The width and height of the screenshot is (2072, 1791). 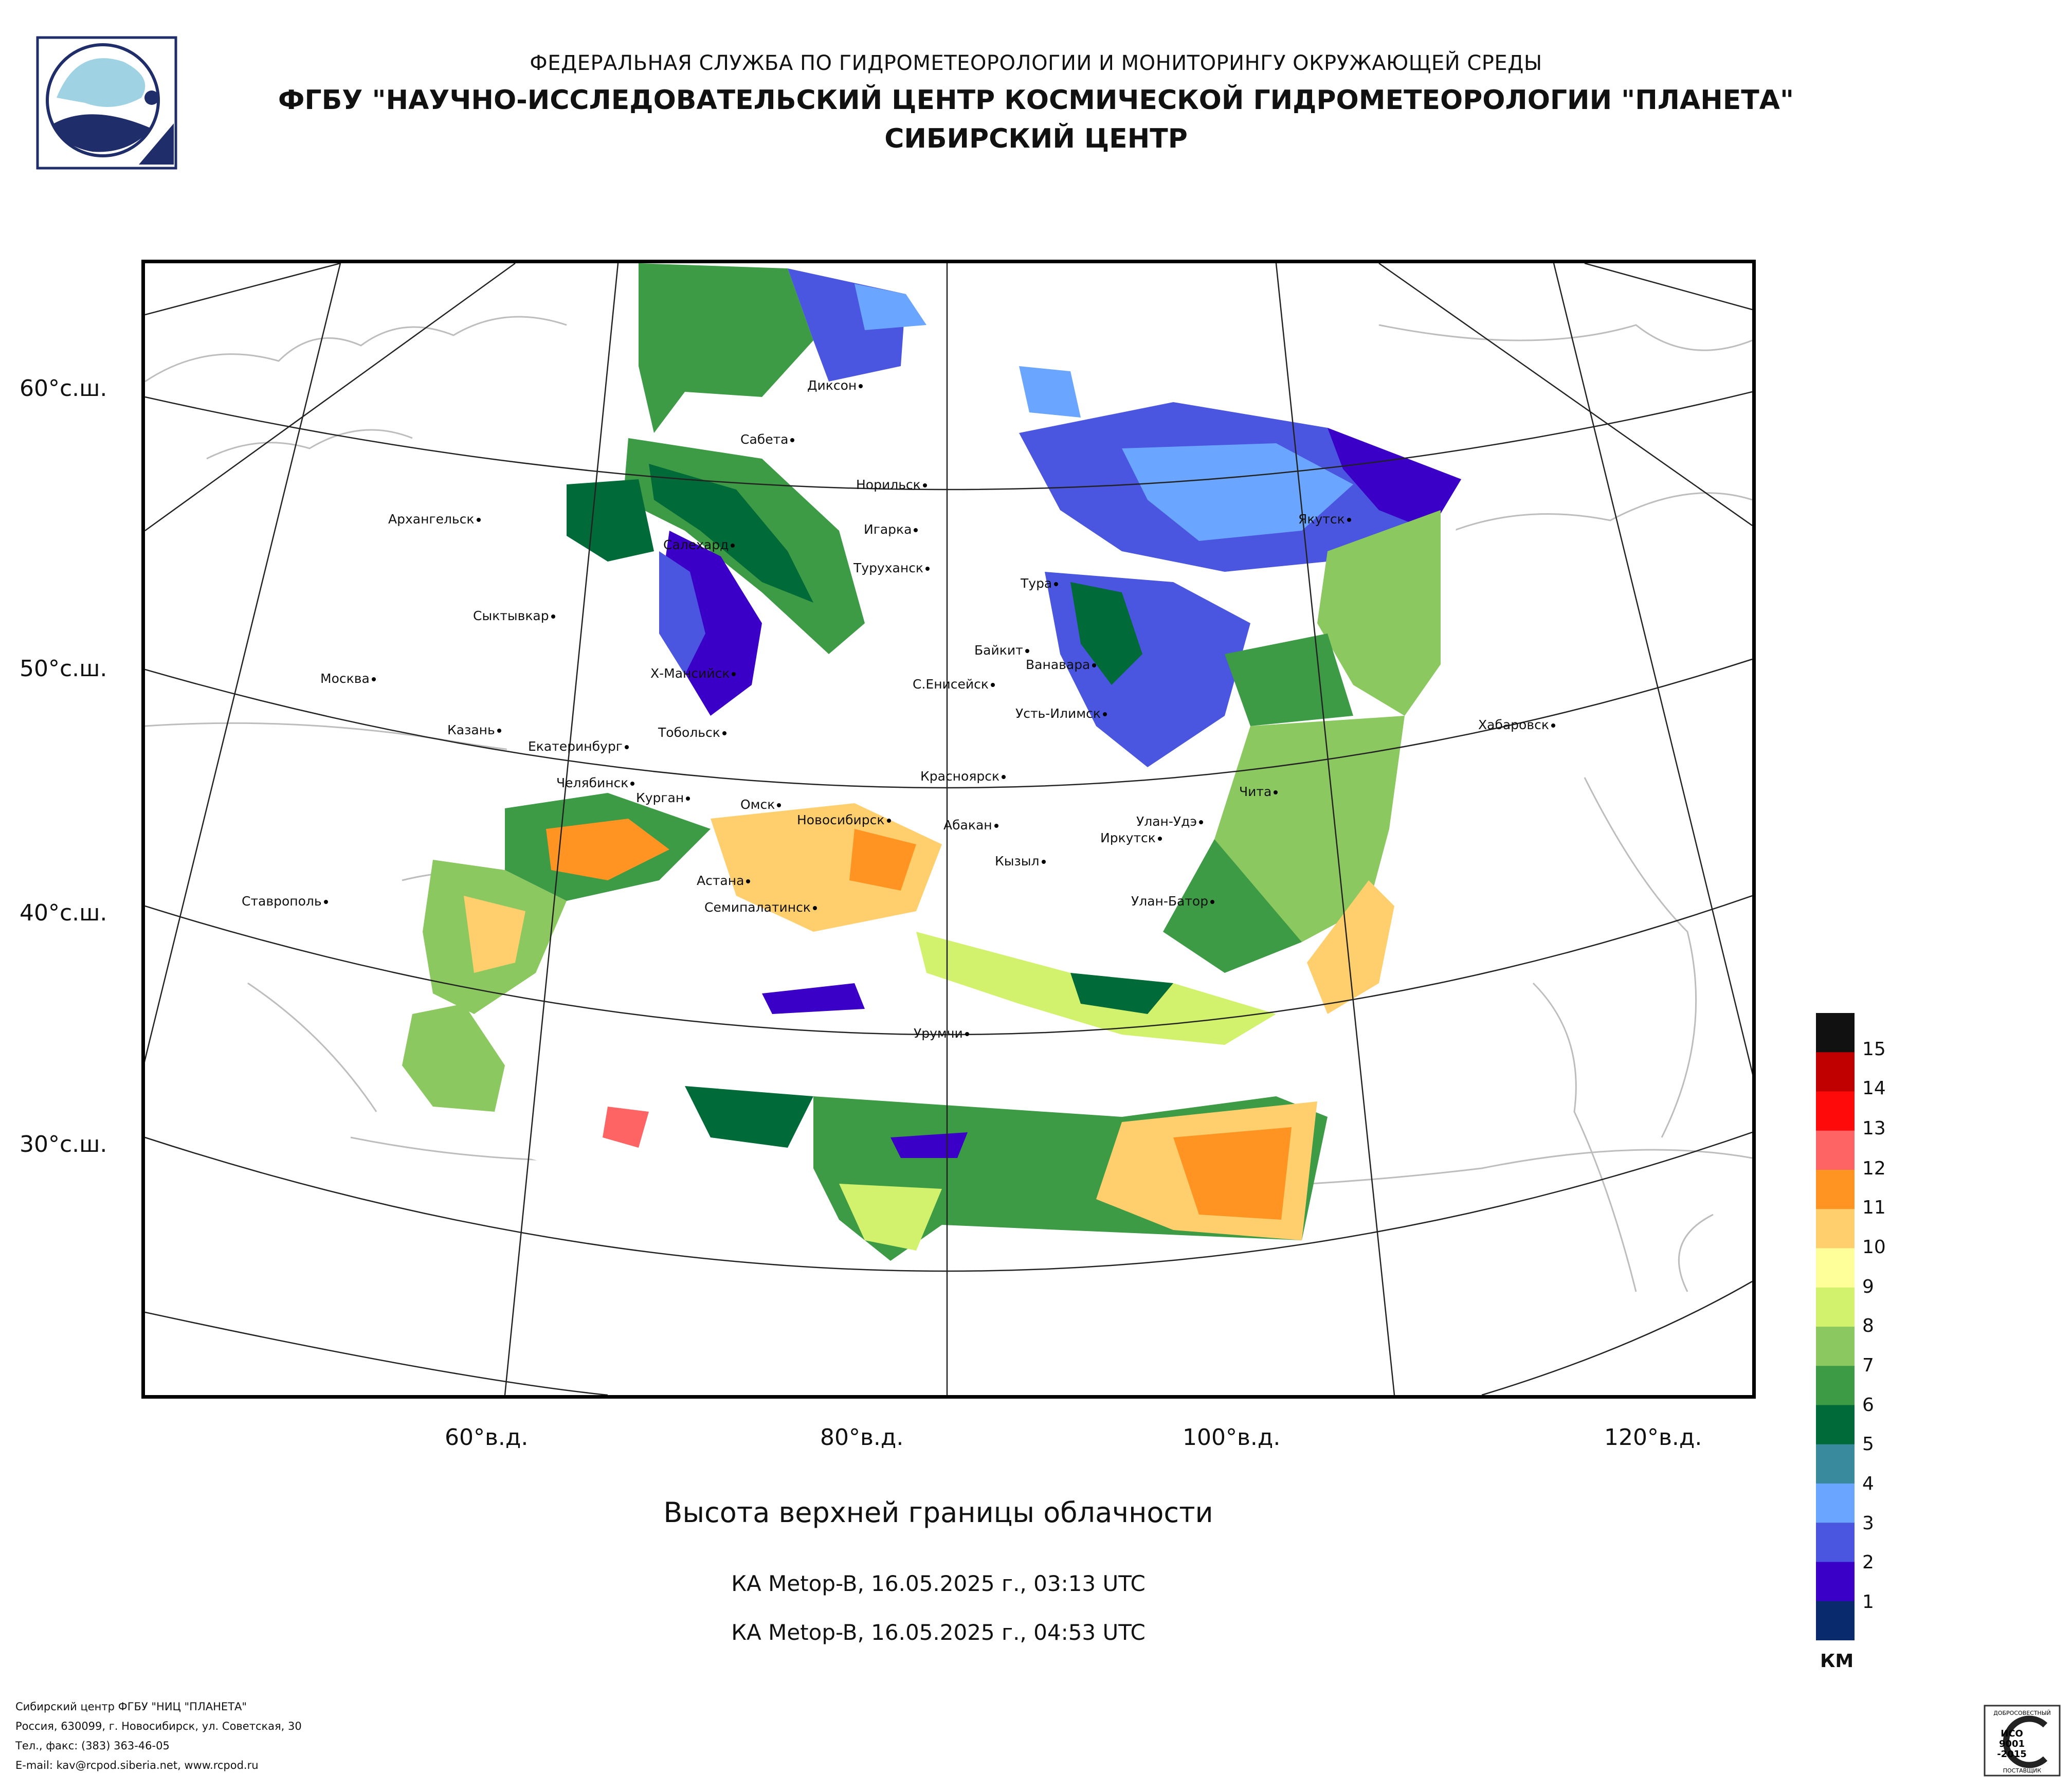 What do you see at coordinates (131, 1706) in the screenshot?
I see `footer-org: Сибирский центр ФГБУ "НИЦ "ПЛАНЕТА"` at bounding box center [131, 1706].